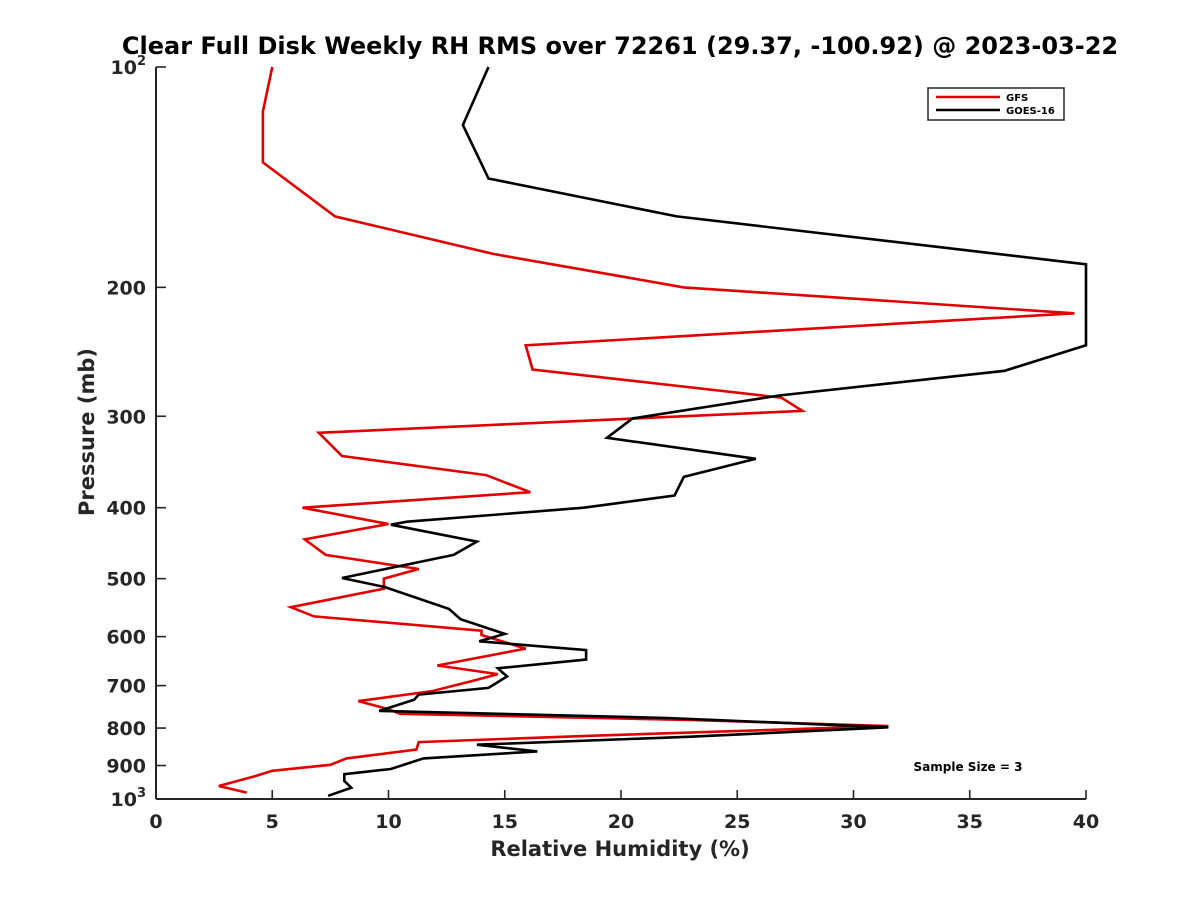 This screenshot has height=900, width=1200. What do you see at coordinates (126, 729) in the screenshot?
I see `y-tick-label: 800` at bounding box center [126, 729].